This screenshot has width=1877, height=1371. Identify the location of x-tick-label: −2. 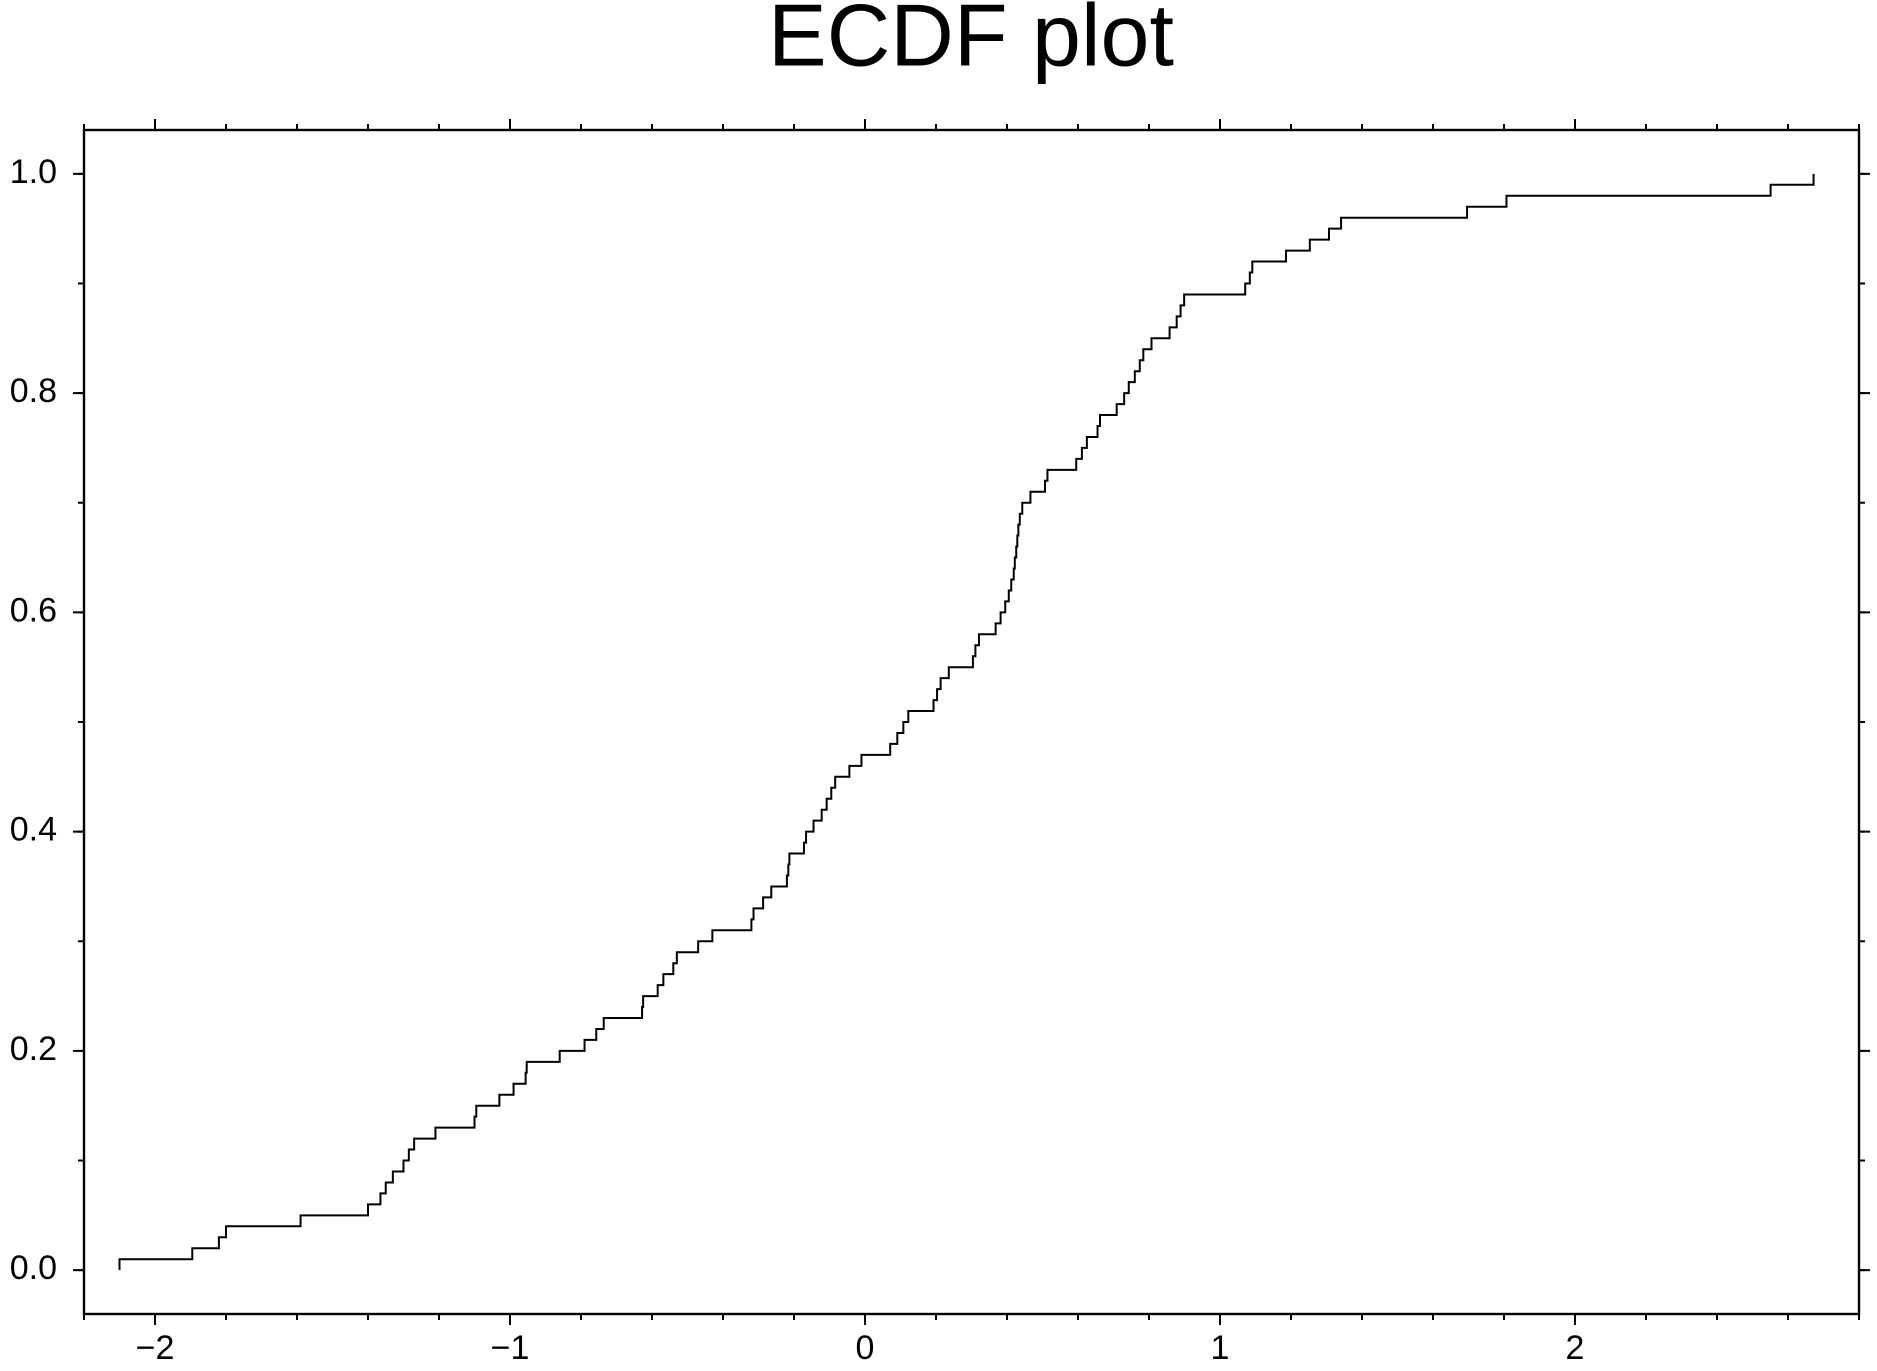
(155, 1348).